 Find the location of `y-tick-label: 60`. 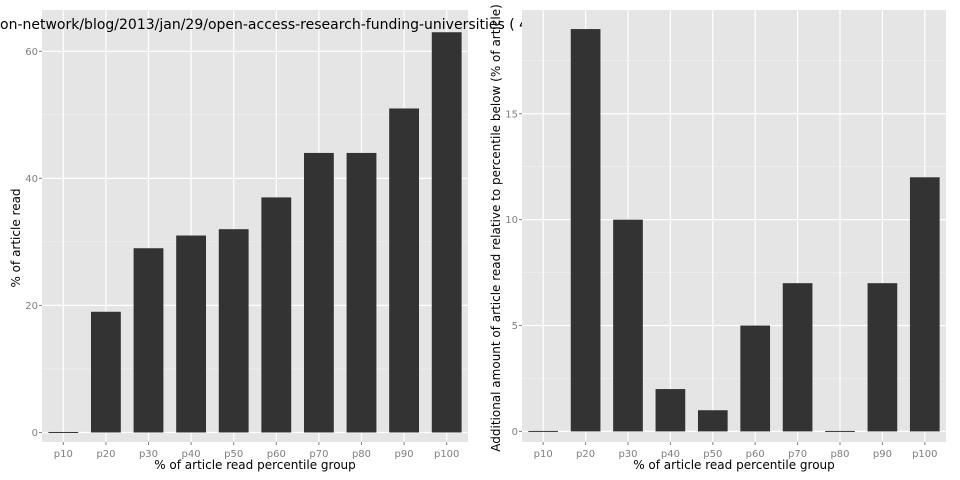

y-tick-label: 60 is located at coordinates (31, 52).